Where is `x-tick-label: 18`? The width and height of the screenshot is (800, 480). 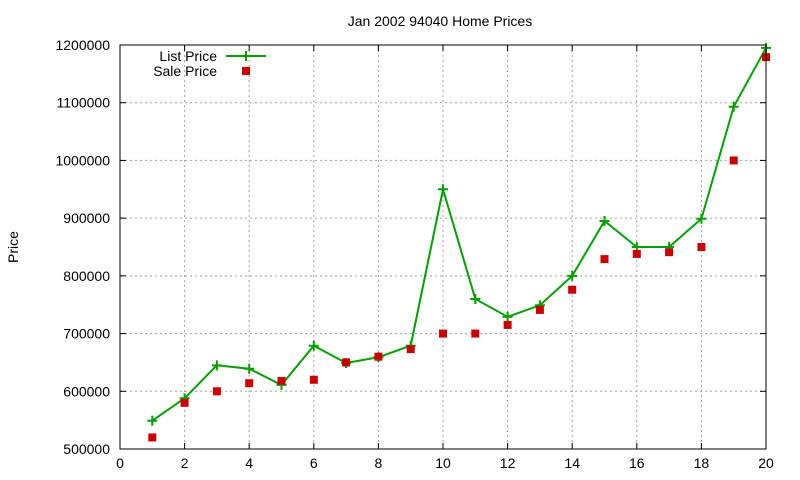 x-tick-label: 18 is located at coordinates (702, 463).